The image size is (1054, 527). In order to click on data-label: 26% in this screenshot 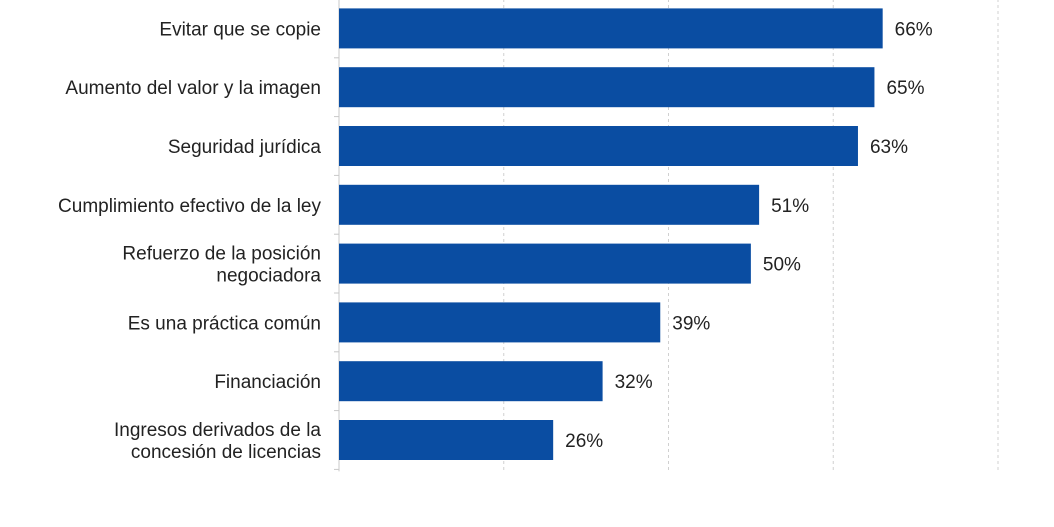, I will do `click(584, 441)`.